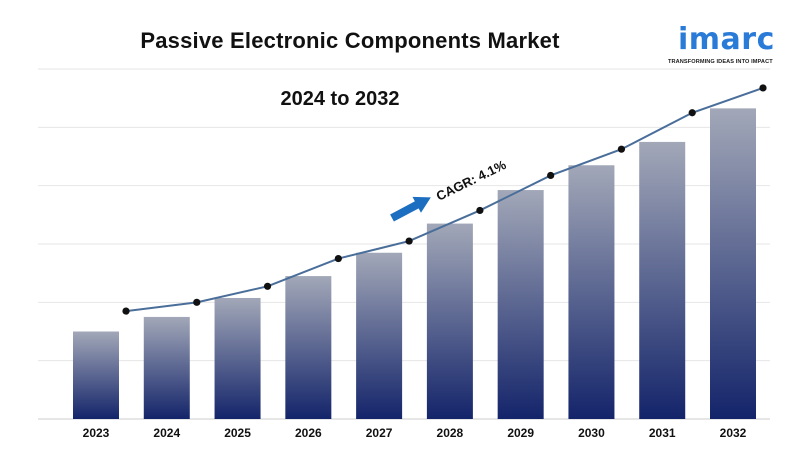  I want to click on trend-point-2031, so click(692, 113).